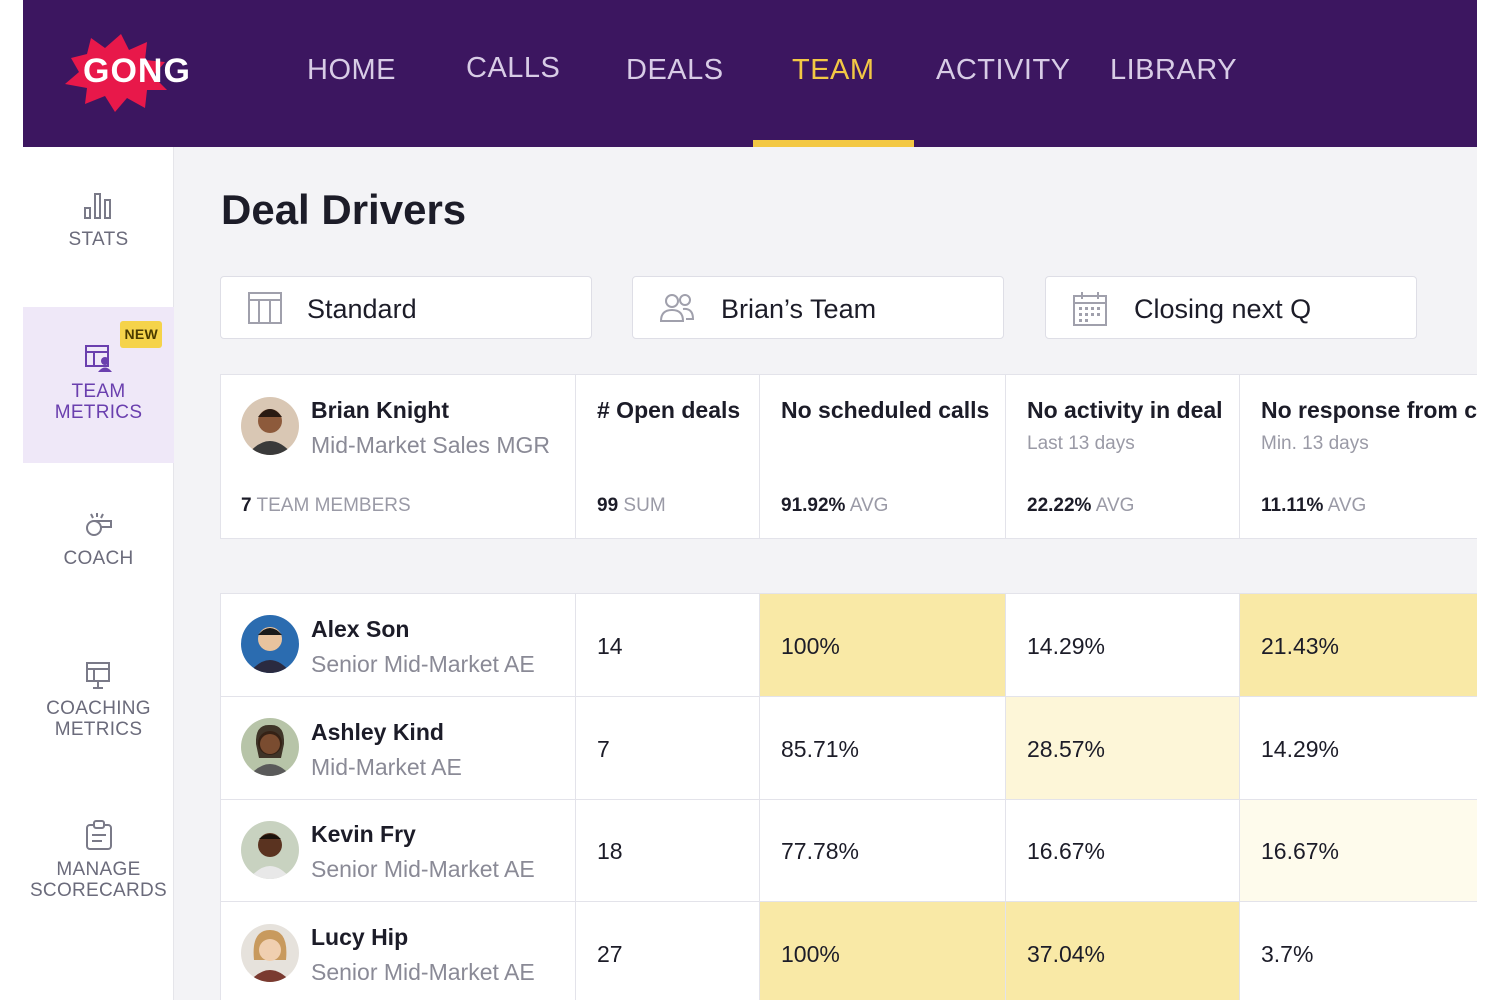 The width and height of the screenshot is (1500, 1000). I want to click on brand-name: GONG, so click(137, 71).